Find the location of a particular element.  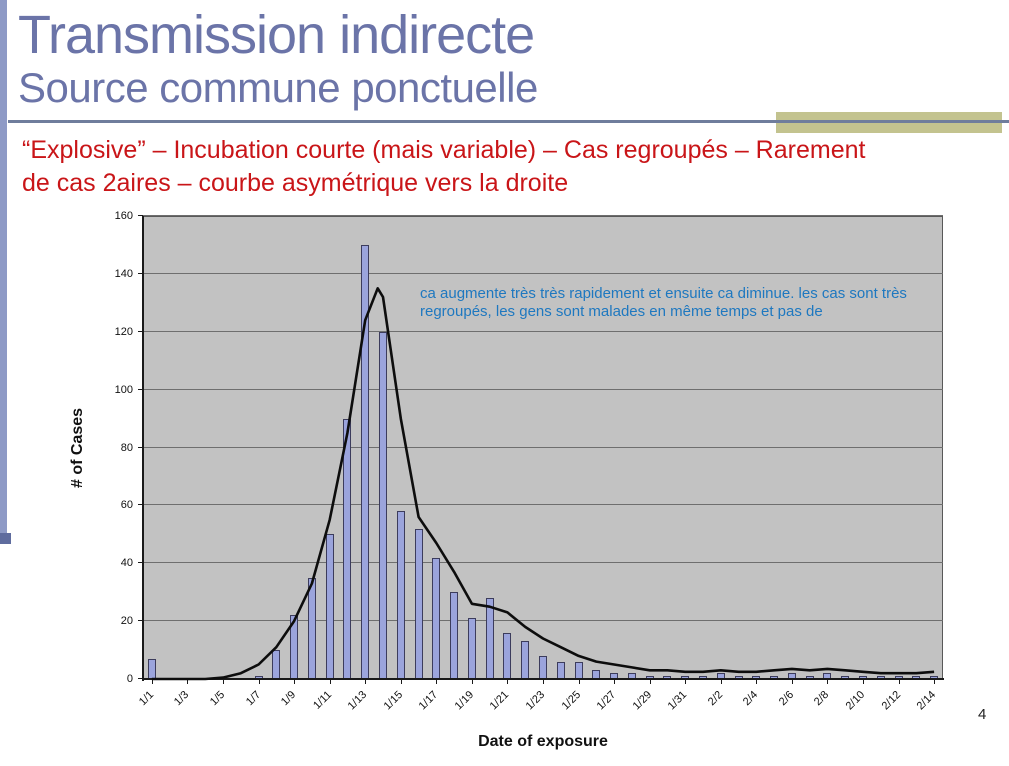

x-tick-label: 2/12 is located at coordinates (891, 700).